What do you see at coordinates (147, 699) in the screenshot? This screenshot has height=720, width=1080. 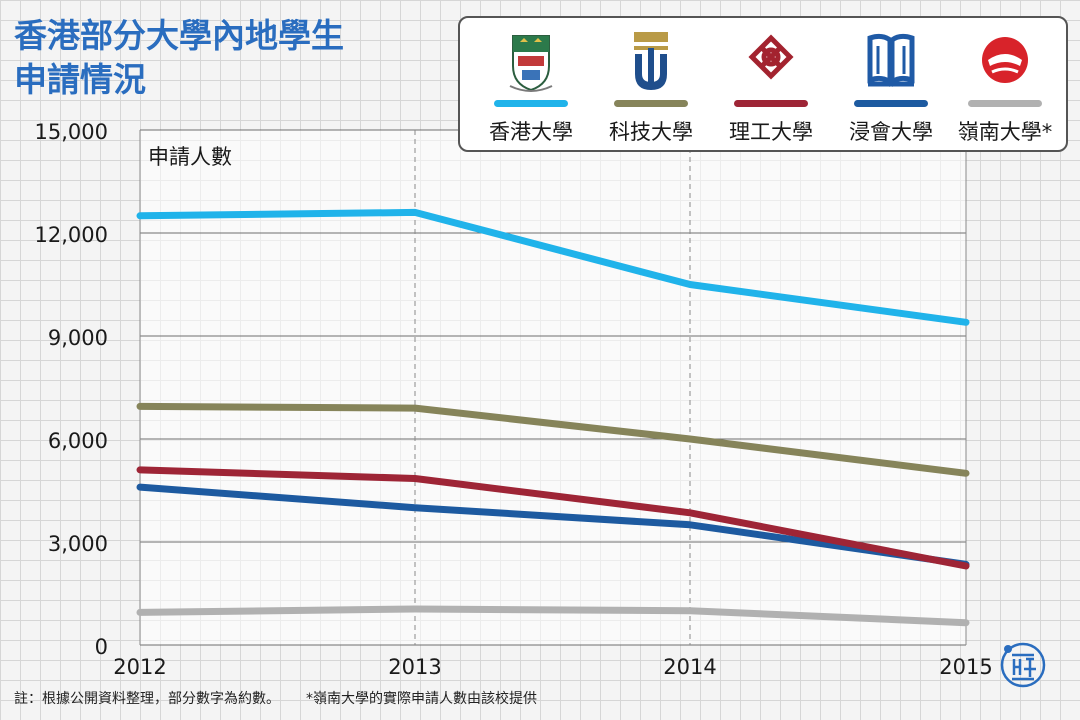 I see `footnote-note: 註：根據公開資料整理，部分數字為約數。` at bounding box center [147, 699].